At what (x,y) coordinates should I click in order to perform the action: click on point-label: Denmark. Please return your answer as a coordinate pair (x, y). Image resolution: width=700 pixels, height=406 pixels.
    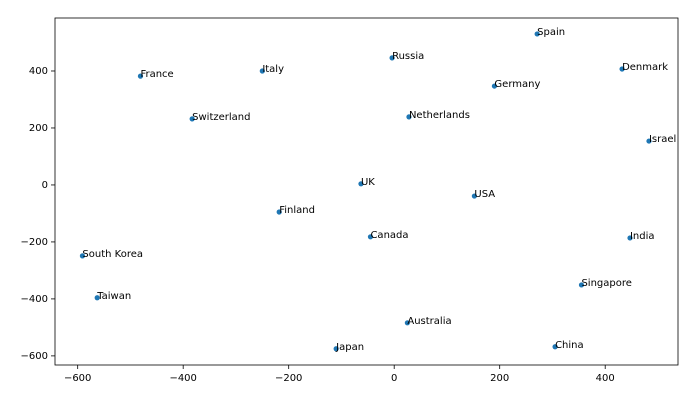
    Looking at the image, I should click on (645, 67).